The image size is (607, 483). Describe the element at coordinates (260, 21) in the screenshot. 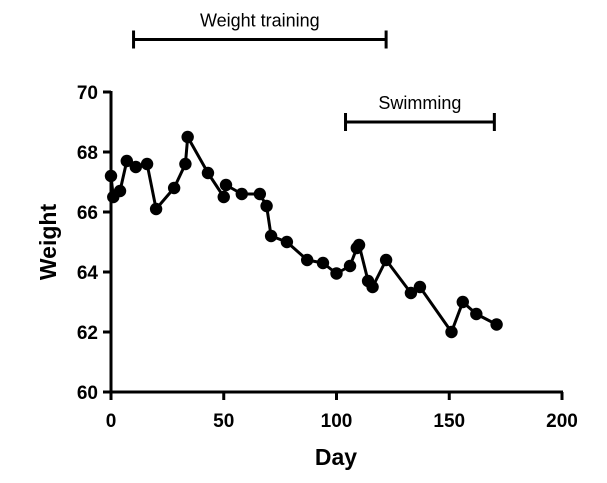

I see `annotation-label: Weight training` at that location.